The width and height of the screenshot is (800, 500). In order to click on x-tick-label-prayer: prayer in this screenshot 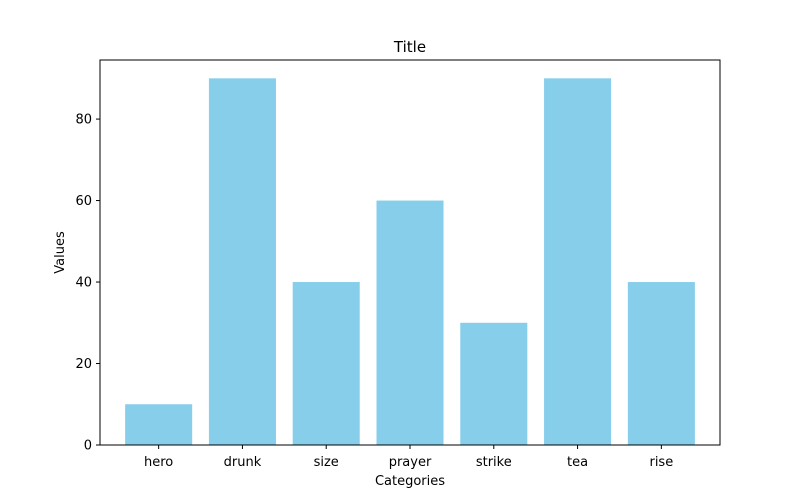, I will do `click(410, 462)`.